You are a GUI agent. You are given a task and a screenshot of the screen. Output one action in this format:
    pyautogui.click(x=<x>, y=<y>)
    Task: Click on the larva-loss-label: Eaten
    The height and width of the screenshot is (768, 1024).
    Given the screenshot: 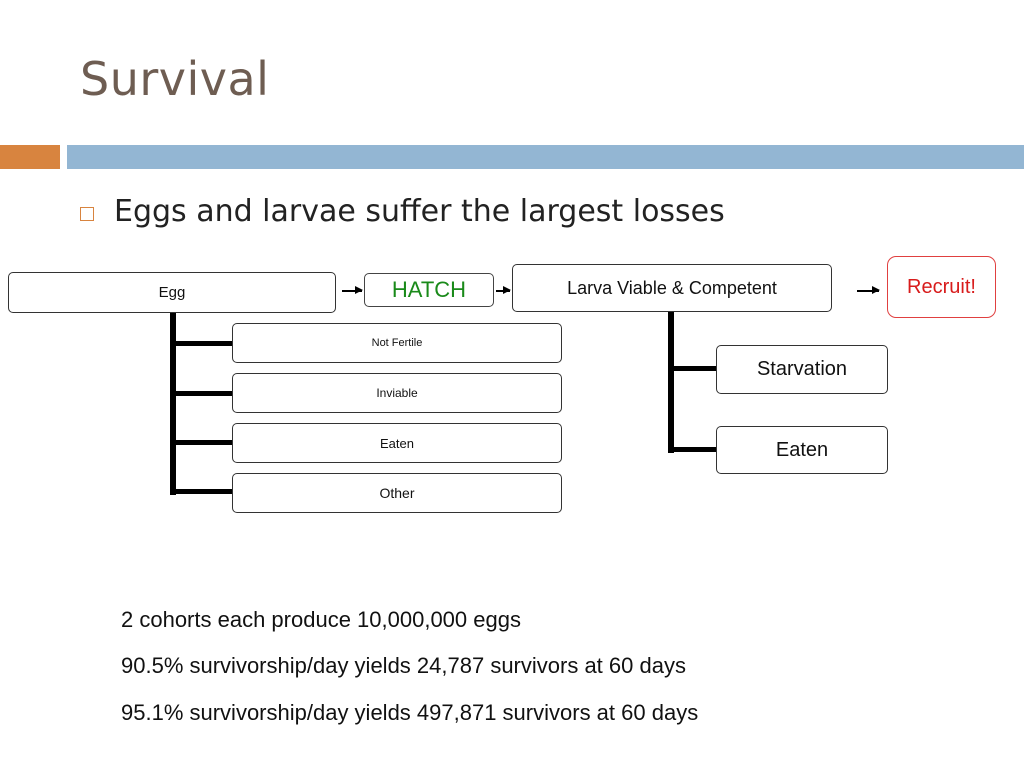 What is the action you would take?
    pyautogui.click(x=802, y=449)
    